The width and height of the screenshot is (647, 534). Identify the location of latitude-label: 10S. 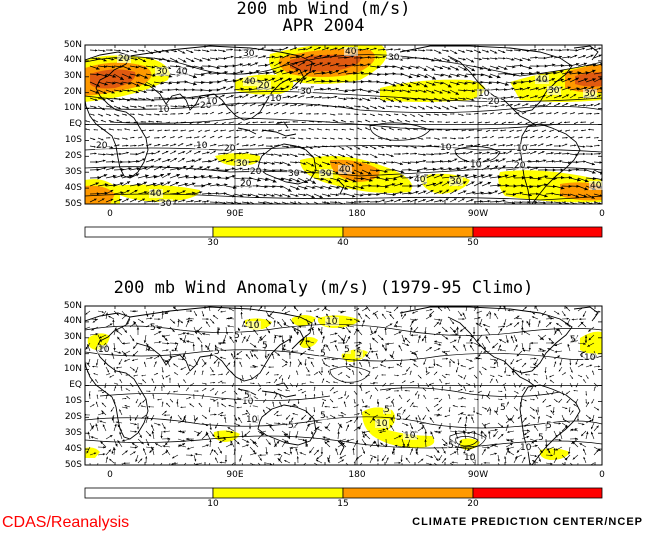
(73, 139).